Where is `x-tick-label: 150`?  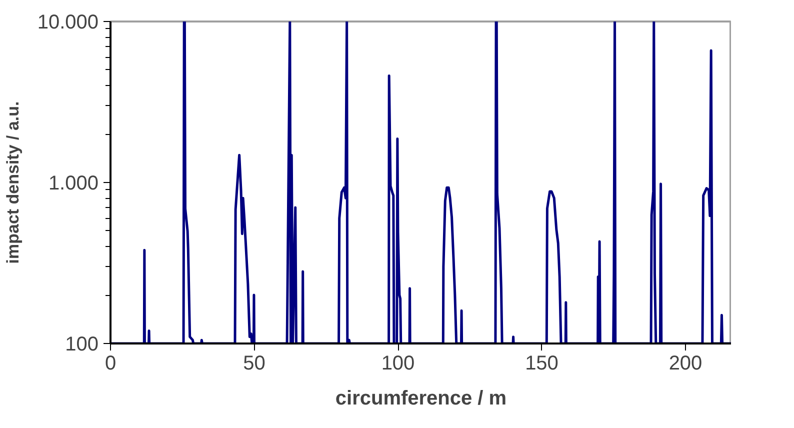 x-tick-label: 150 is located at coordinates (541, 363).